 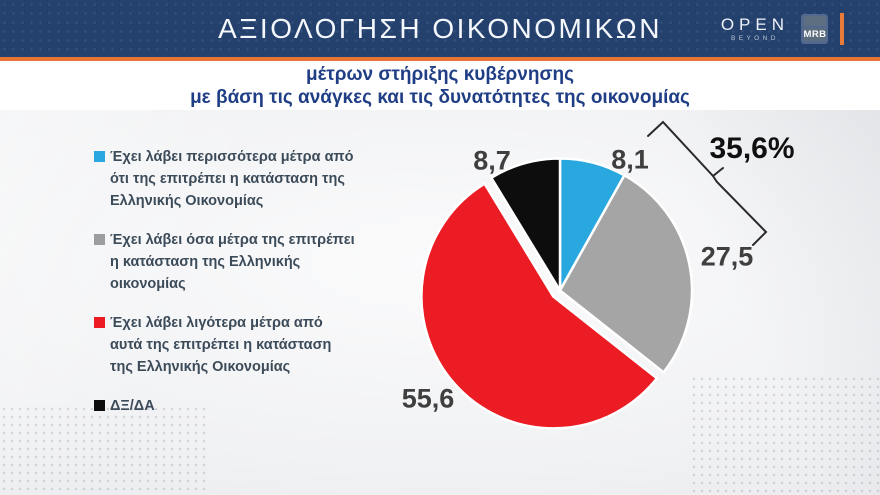 I want to click on pie-value-black: 8,7, so click(x=492, y=160).